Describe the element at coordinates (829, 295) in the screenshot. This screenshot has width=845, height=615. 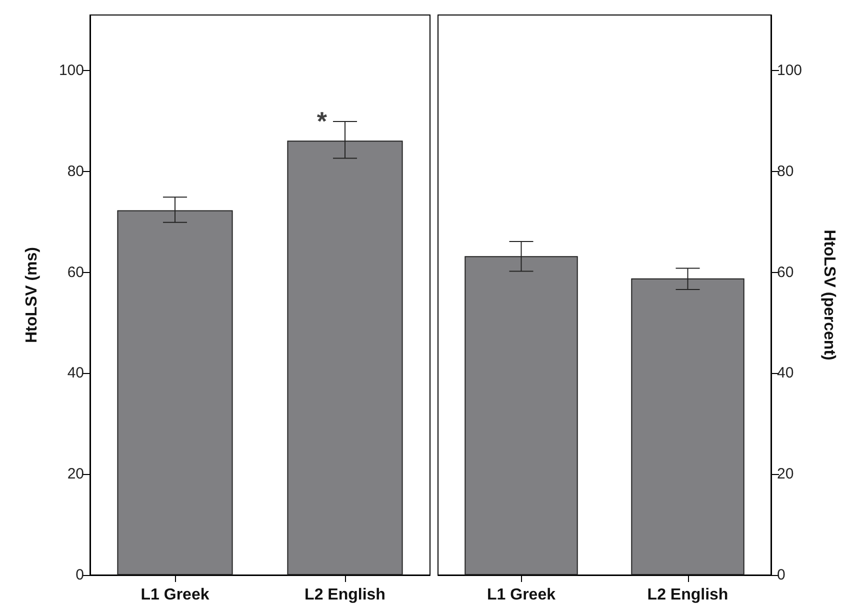
I see `y2-axis-title: HtoLSV (percent)` at that location.